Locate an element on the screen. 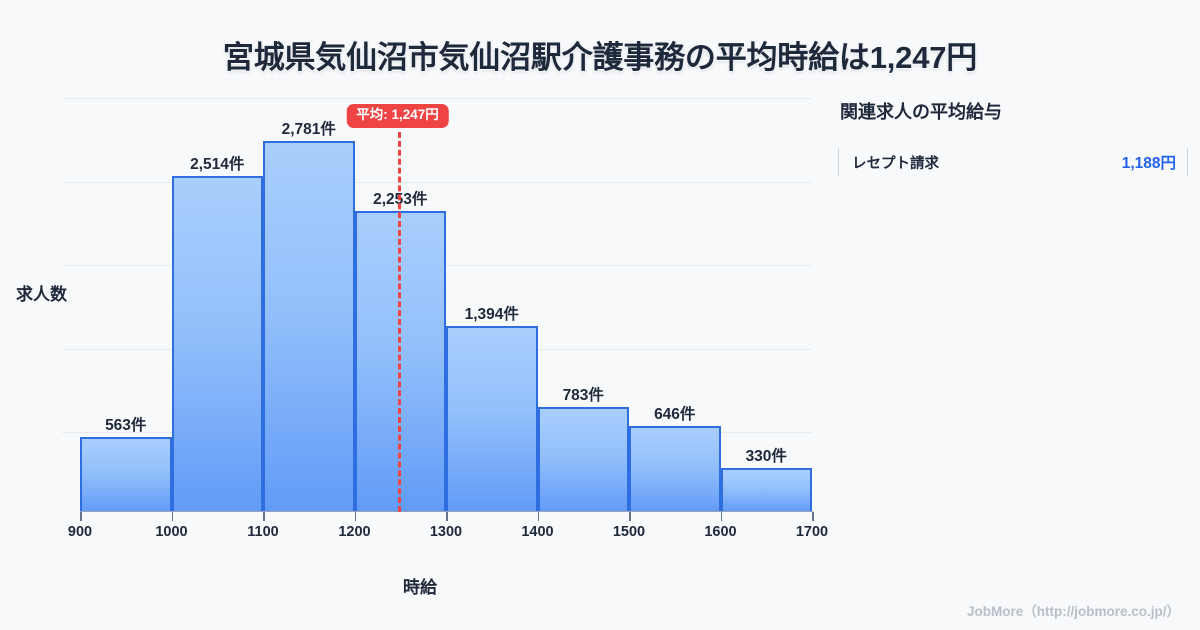 The height and width of the screenshot is (630, 1200). x-axis-tick-label: 1700 is located at coordinates (812, 532).